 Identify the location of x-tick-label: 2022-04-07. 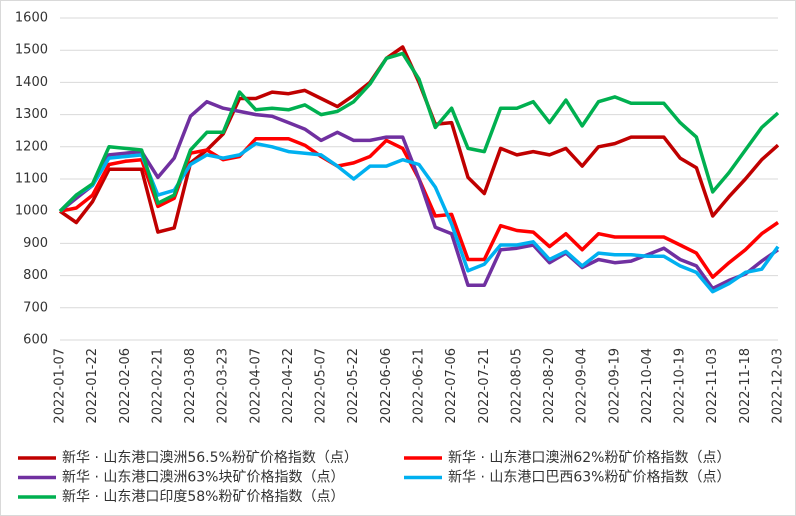
(255, 386).